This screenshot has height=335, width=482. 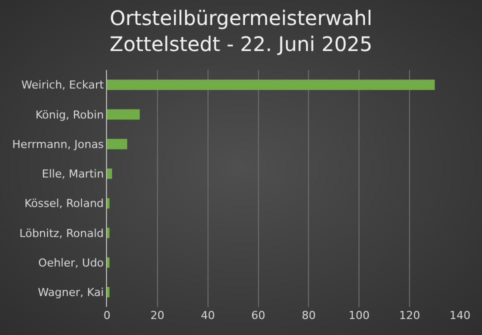 What do you see at coordinates (70, 115) in the screenshot?
I see `y-tick-label: König, Robin` at bounding box center [70, 115].